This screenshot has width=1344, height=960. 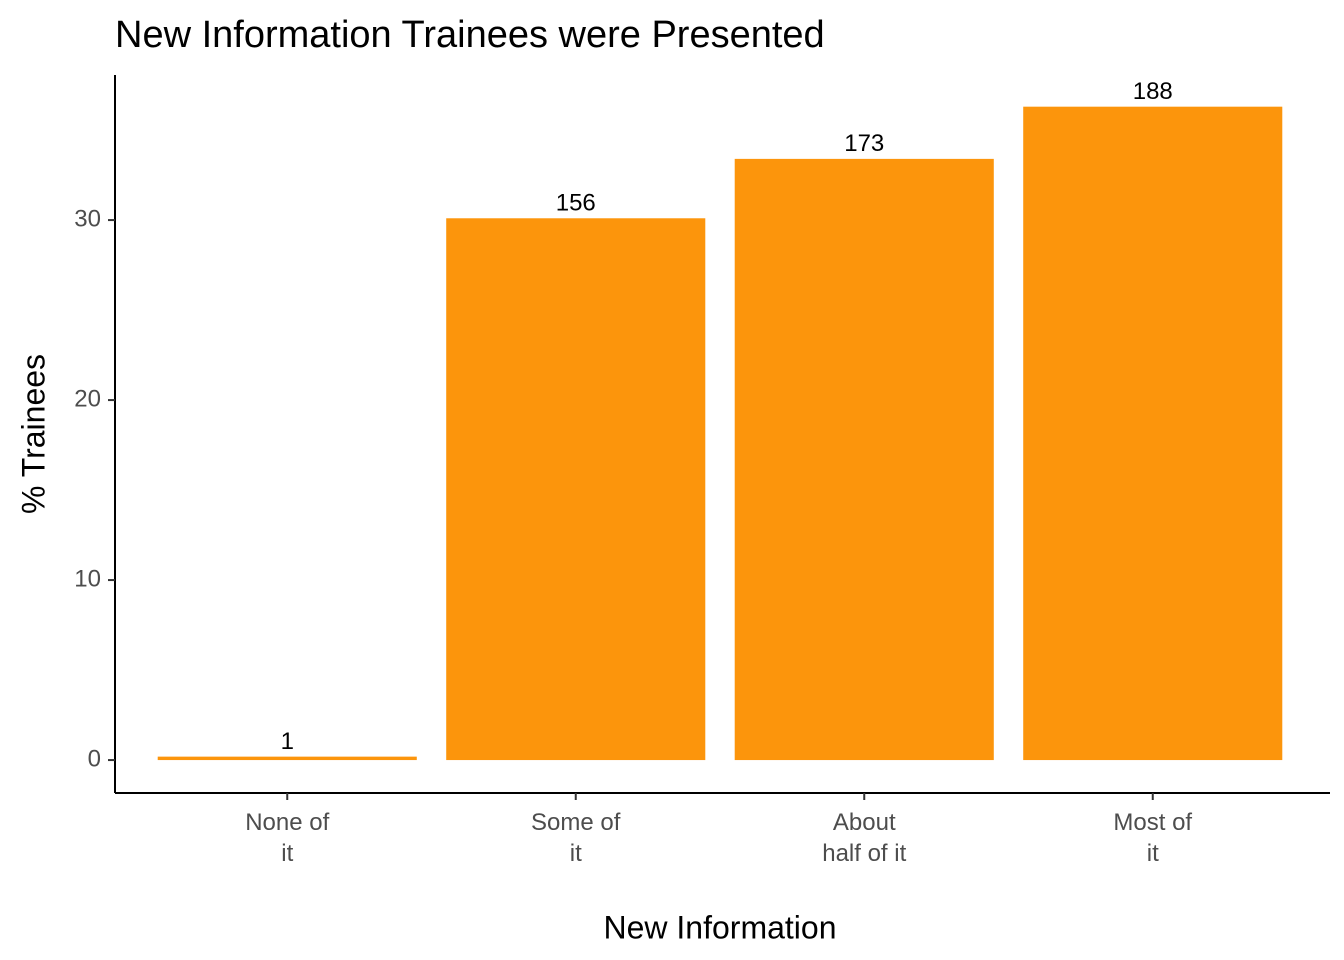 I want to click on y-axis-title: % Trainees, so click(x=33, y=434).